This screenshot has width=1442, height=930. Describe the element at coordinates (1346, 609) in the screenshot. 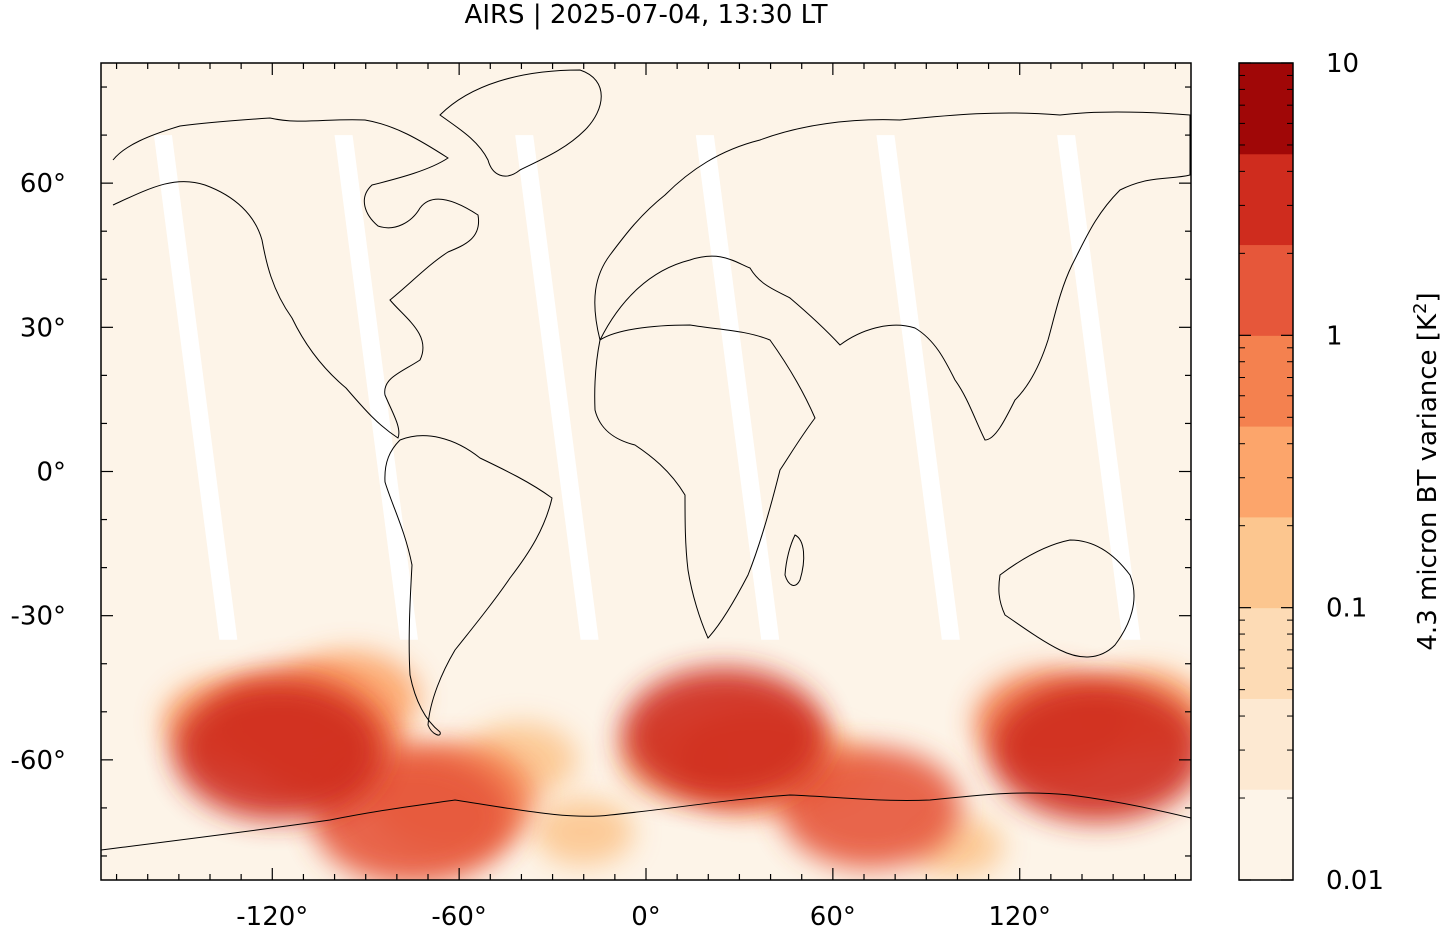

I see `colorbar-tick-label: 0.1` at that location.